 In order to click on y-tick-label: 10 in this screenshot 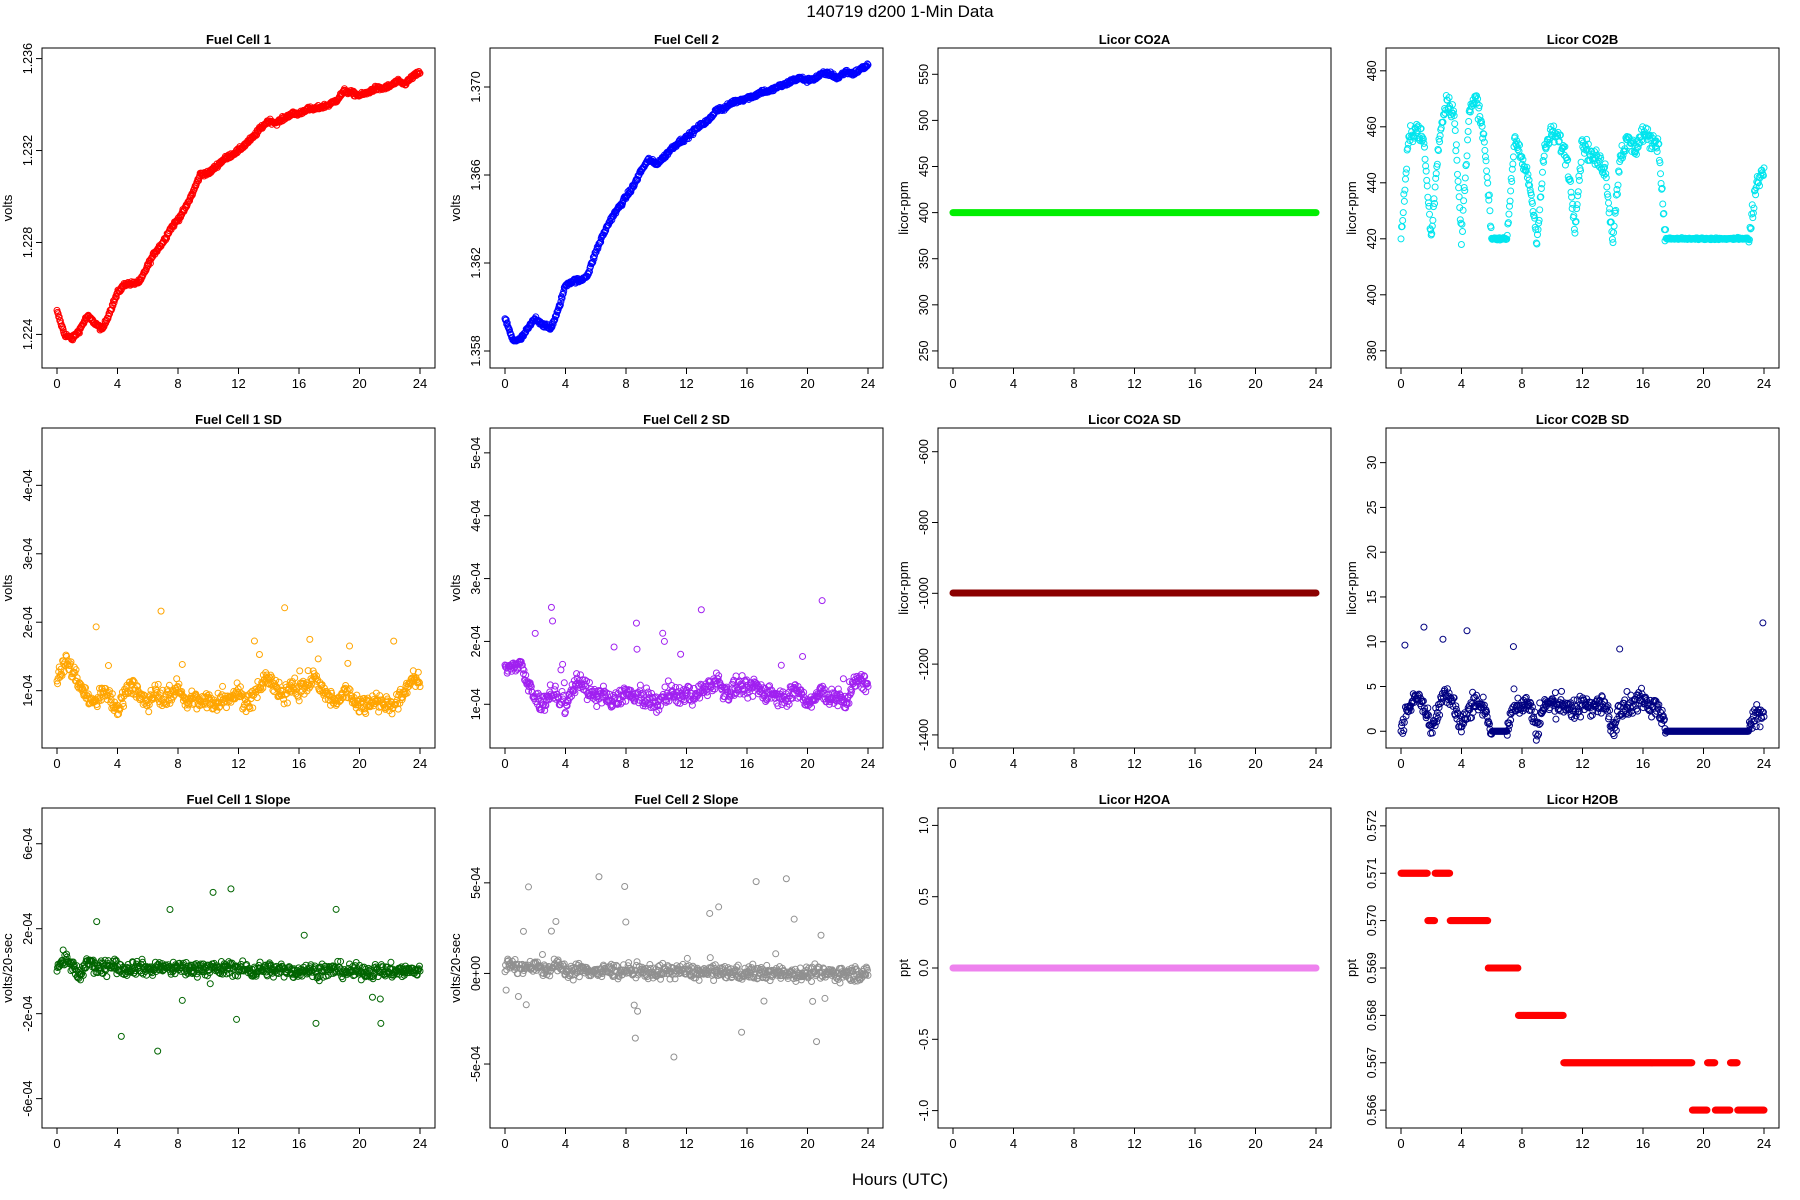, I will do `click(1372, 642)`.